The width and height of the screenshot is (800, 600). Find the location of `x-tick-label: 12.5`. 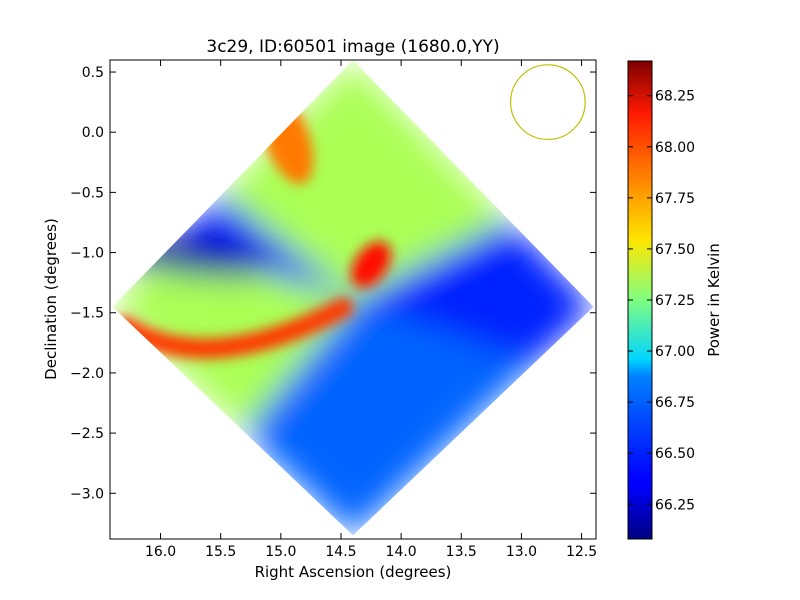

x-tick-label: 12.5 is located at coordinates (581, 552).